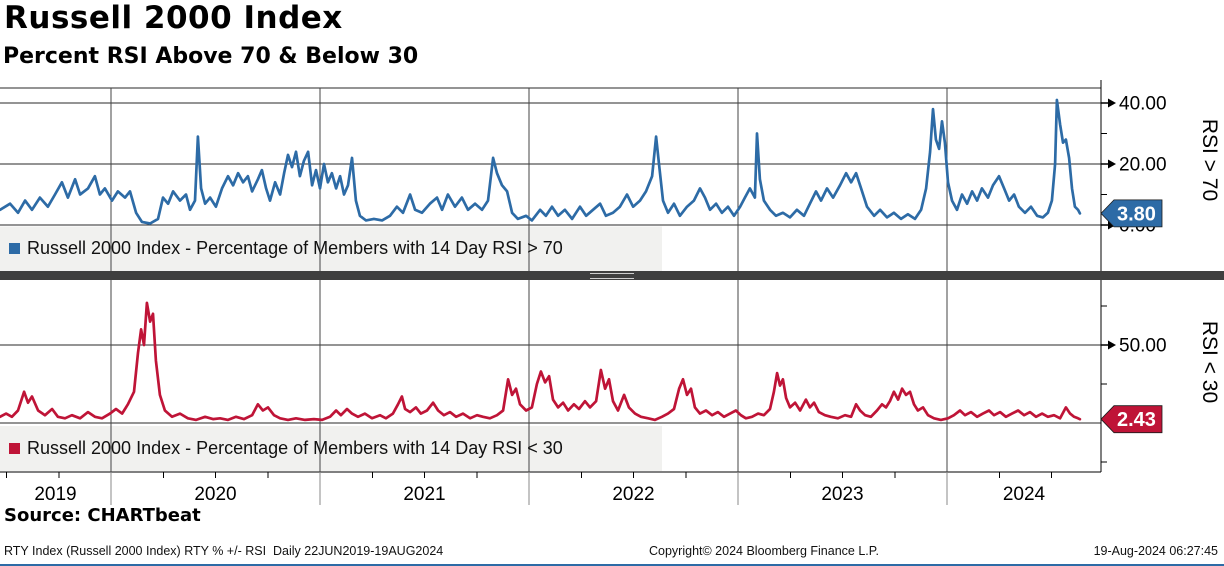  Describe the element at coordinates (14, 448) in the screenshot. I see `legend-marker-red-icon` at that location.